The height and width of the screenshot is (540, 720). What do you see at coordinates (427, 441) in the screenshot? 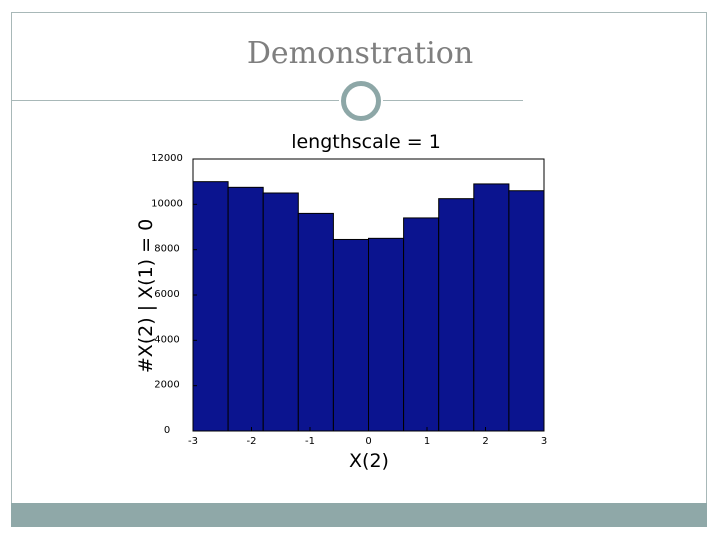
I see `x-tick-label: 1` at bounding box center [427, 441].